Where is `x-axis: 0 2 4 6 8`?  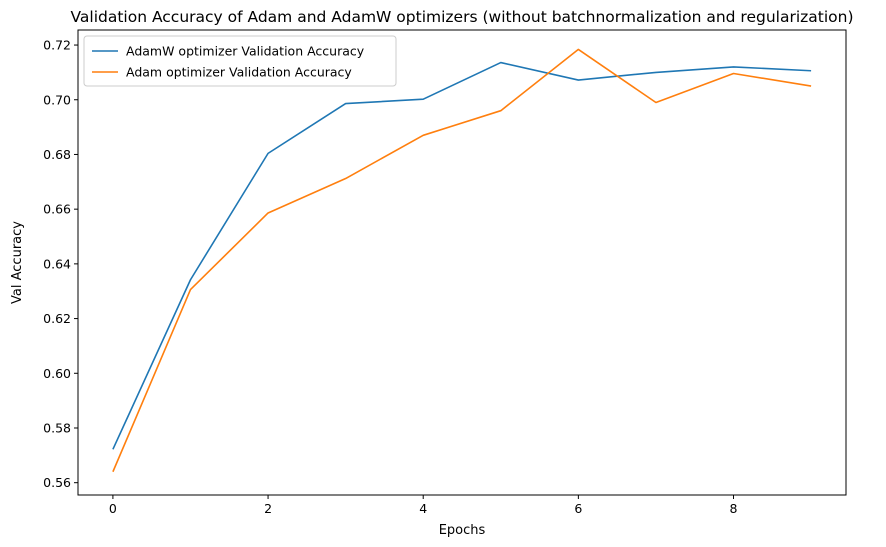
x-axis: 0 2 4 6 8 is located at coordinates (423, 505).